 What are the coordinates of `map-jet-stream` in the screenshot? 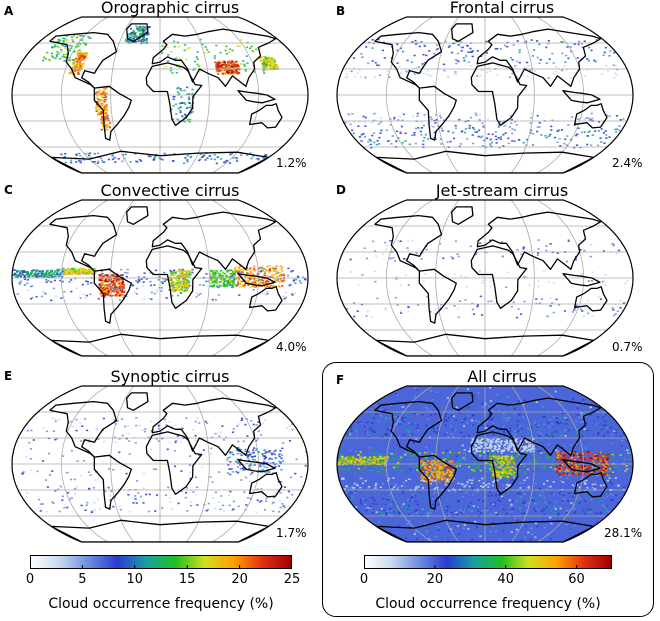 It's located at (485, 278).